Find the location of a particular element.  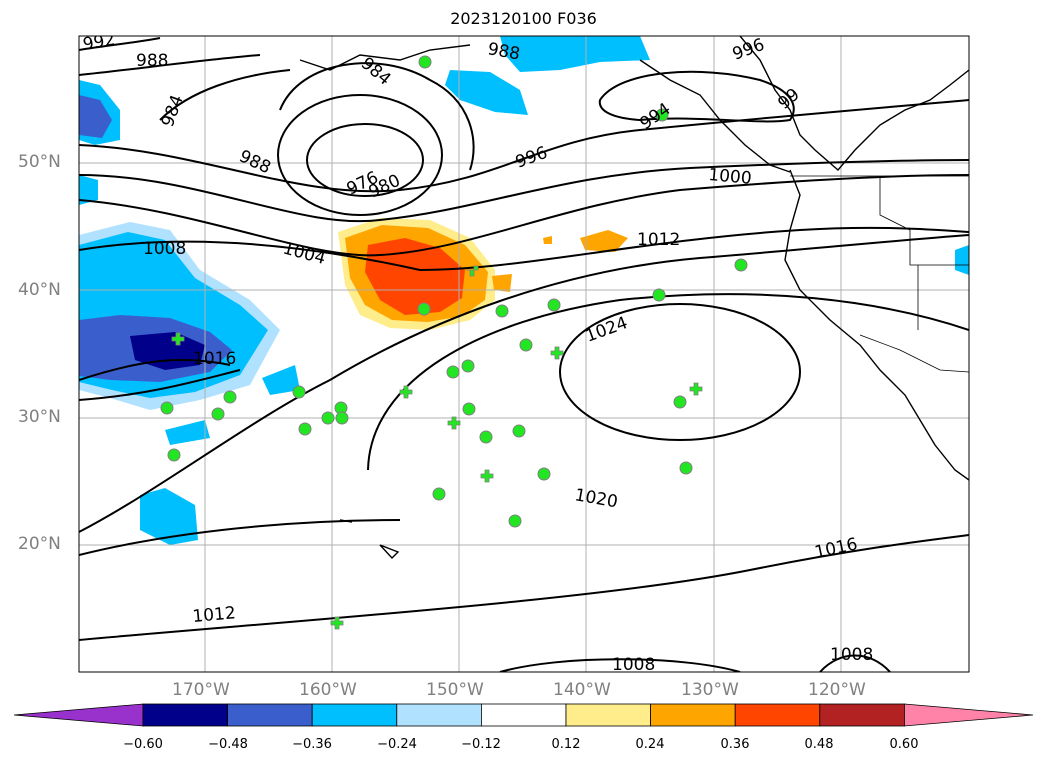

latitude-label: 30°N is located at coordinates (39, 417).